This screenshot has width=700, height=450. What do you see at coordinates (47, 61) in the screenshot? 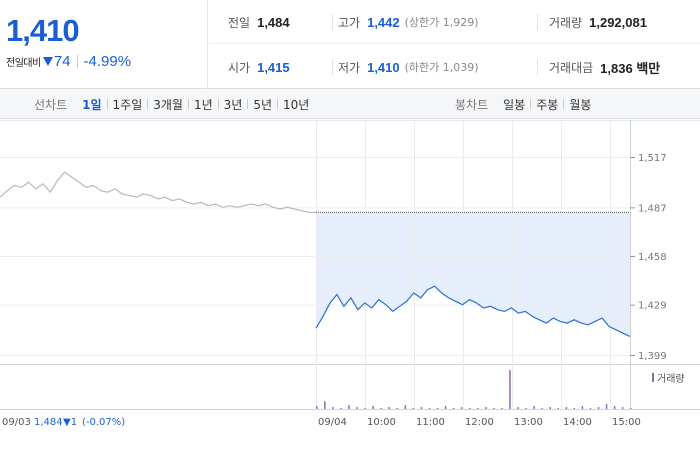
I see `down-triangle-icon` at bounding box center [47, 61].